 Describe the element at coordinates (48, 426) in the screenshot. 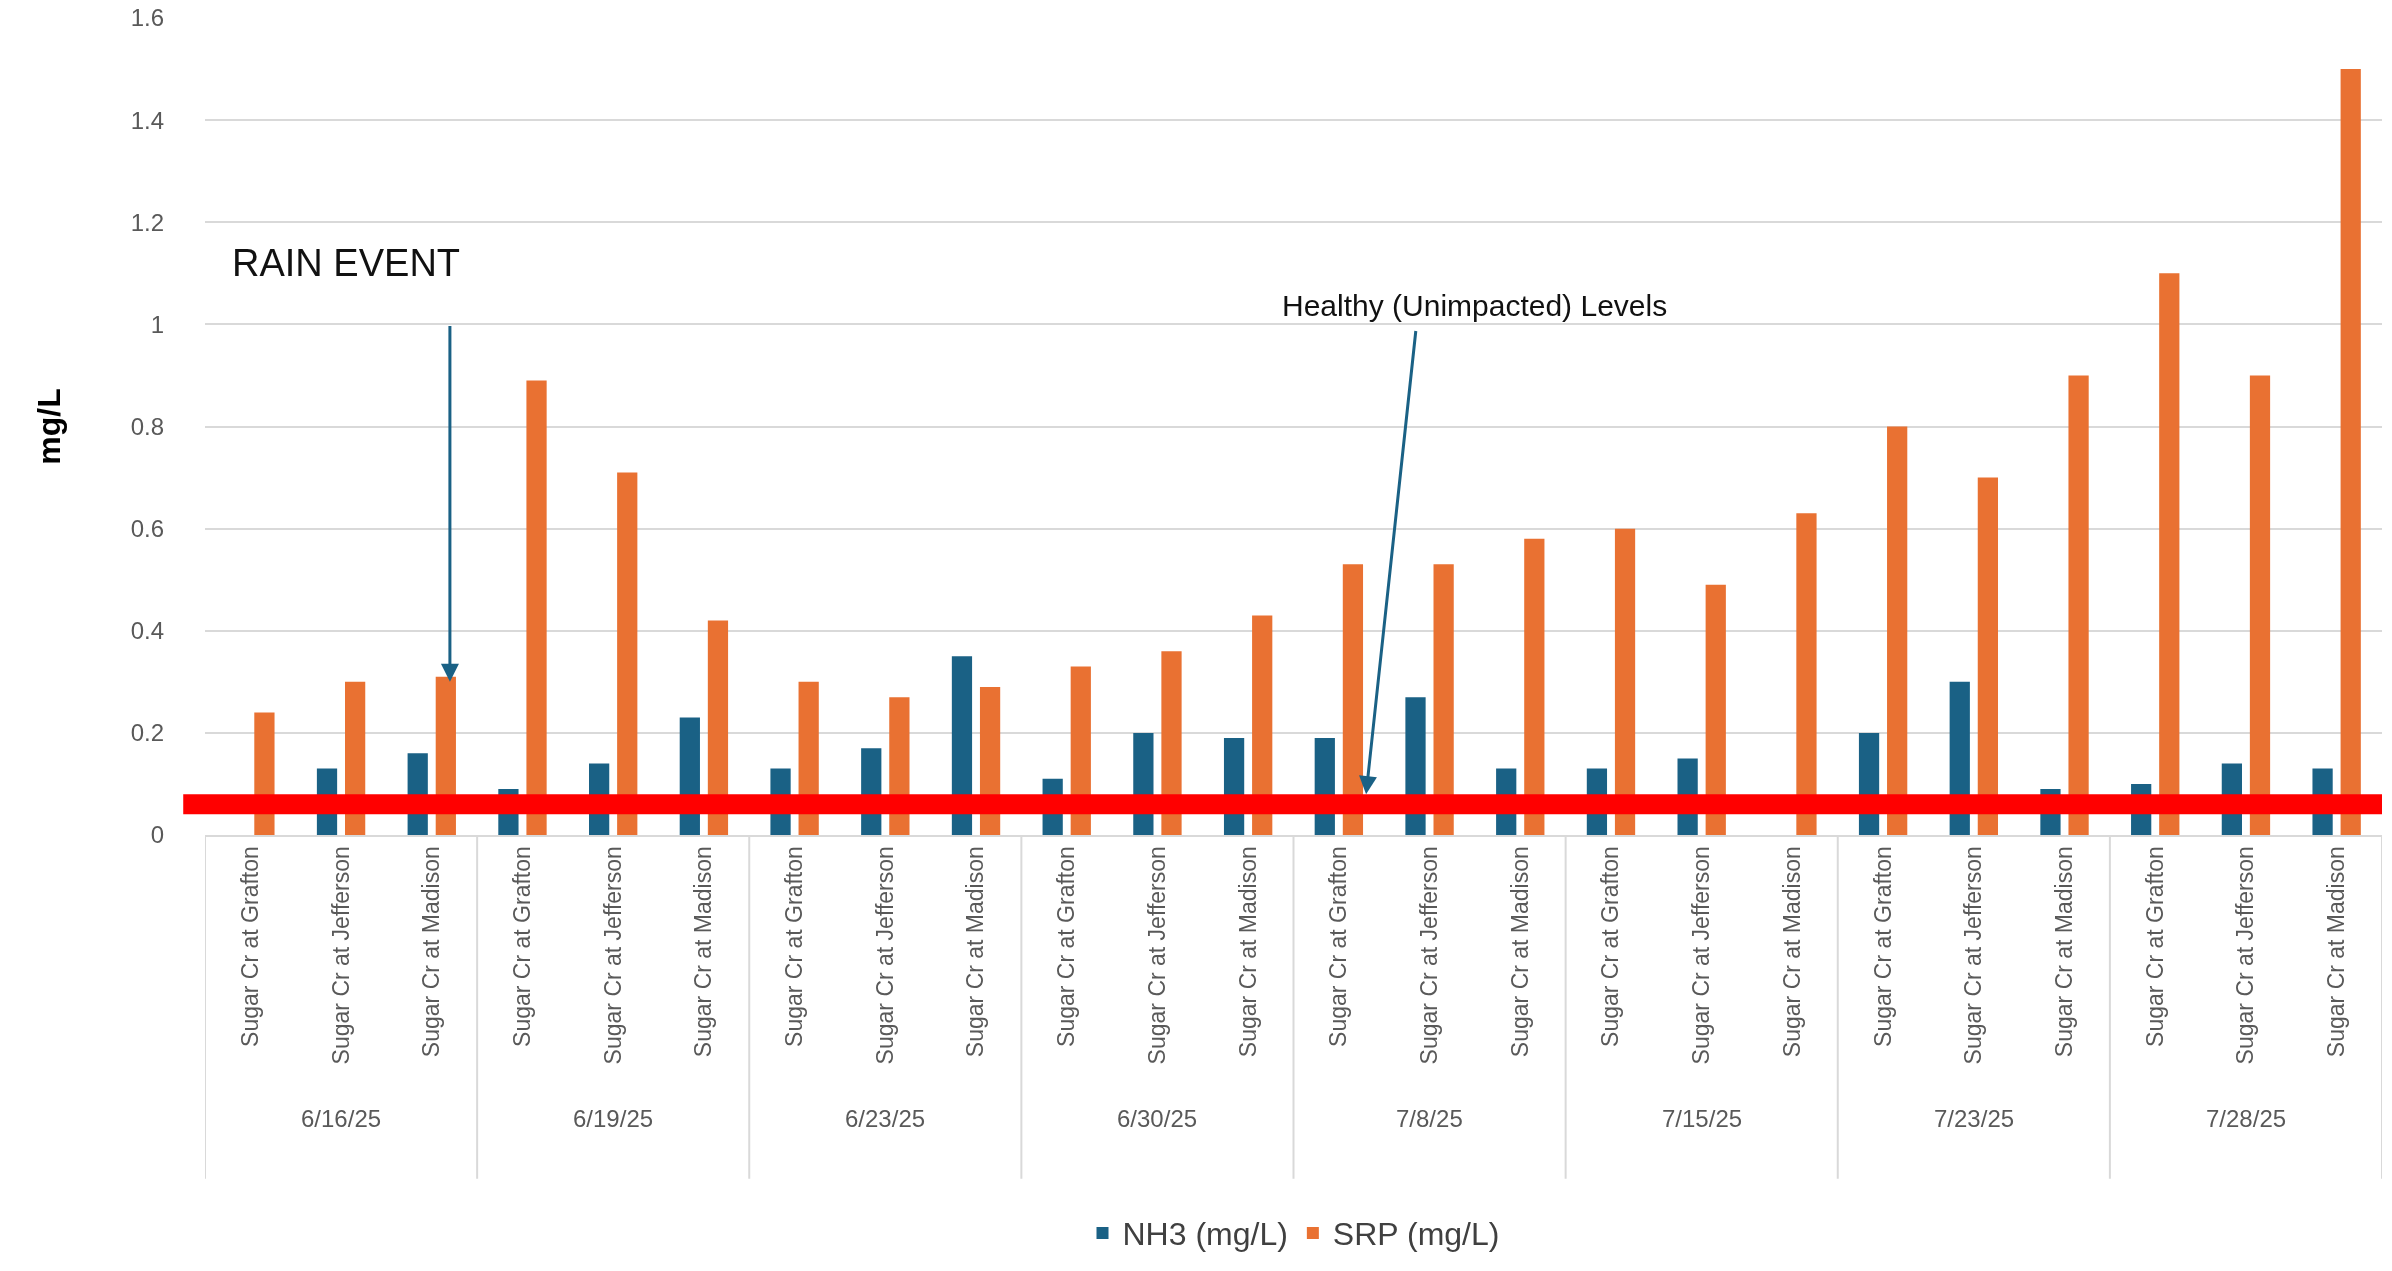

I see `y-axis-title: mg/L` at that location.